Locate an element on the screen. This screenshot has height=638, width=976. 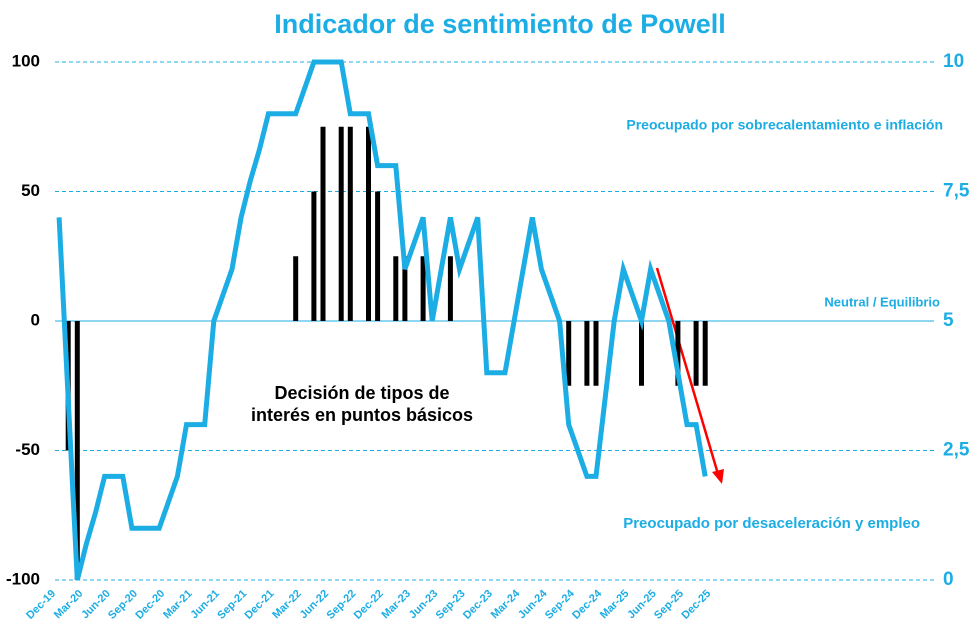
y2-tick-label: 7,5 is located at coordinates (956, 191).